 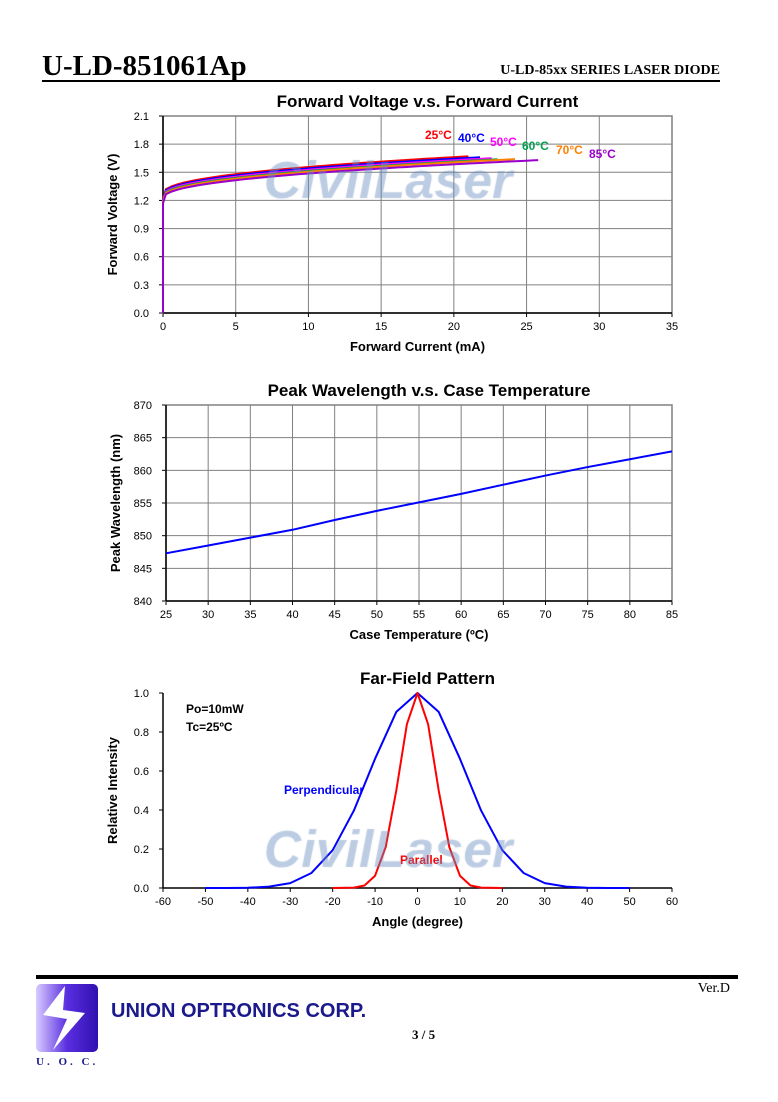 What do you see at coordinates (438, 135) in the screenshot?
I see `legend-label: 25°C` at bounding box center [438, 135].